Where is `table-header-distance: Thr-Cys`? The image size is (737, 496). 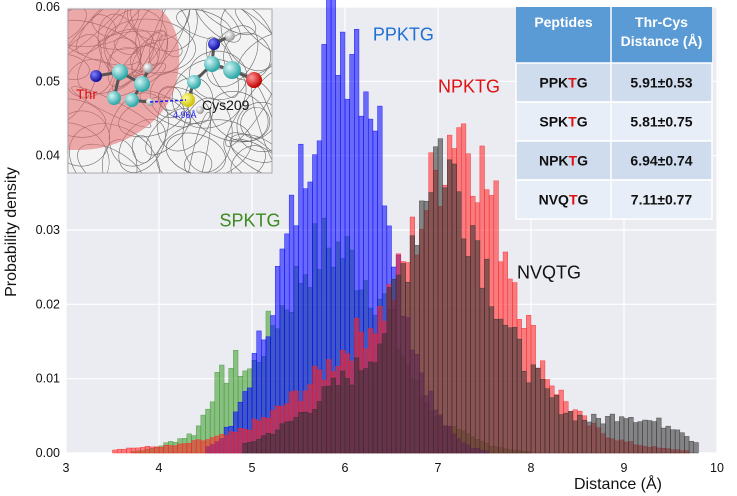 table-header-distance: Thr-Cys is located at coordinates (661, 22).